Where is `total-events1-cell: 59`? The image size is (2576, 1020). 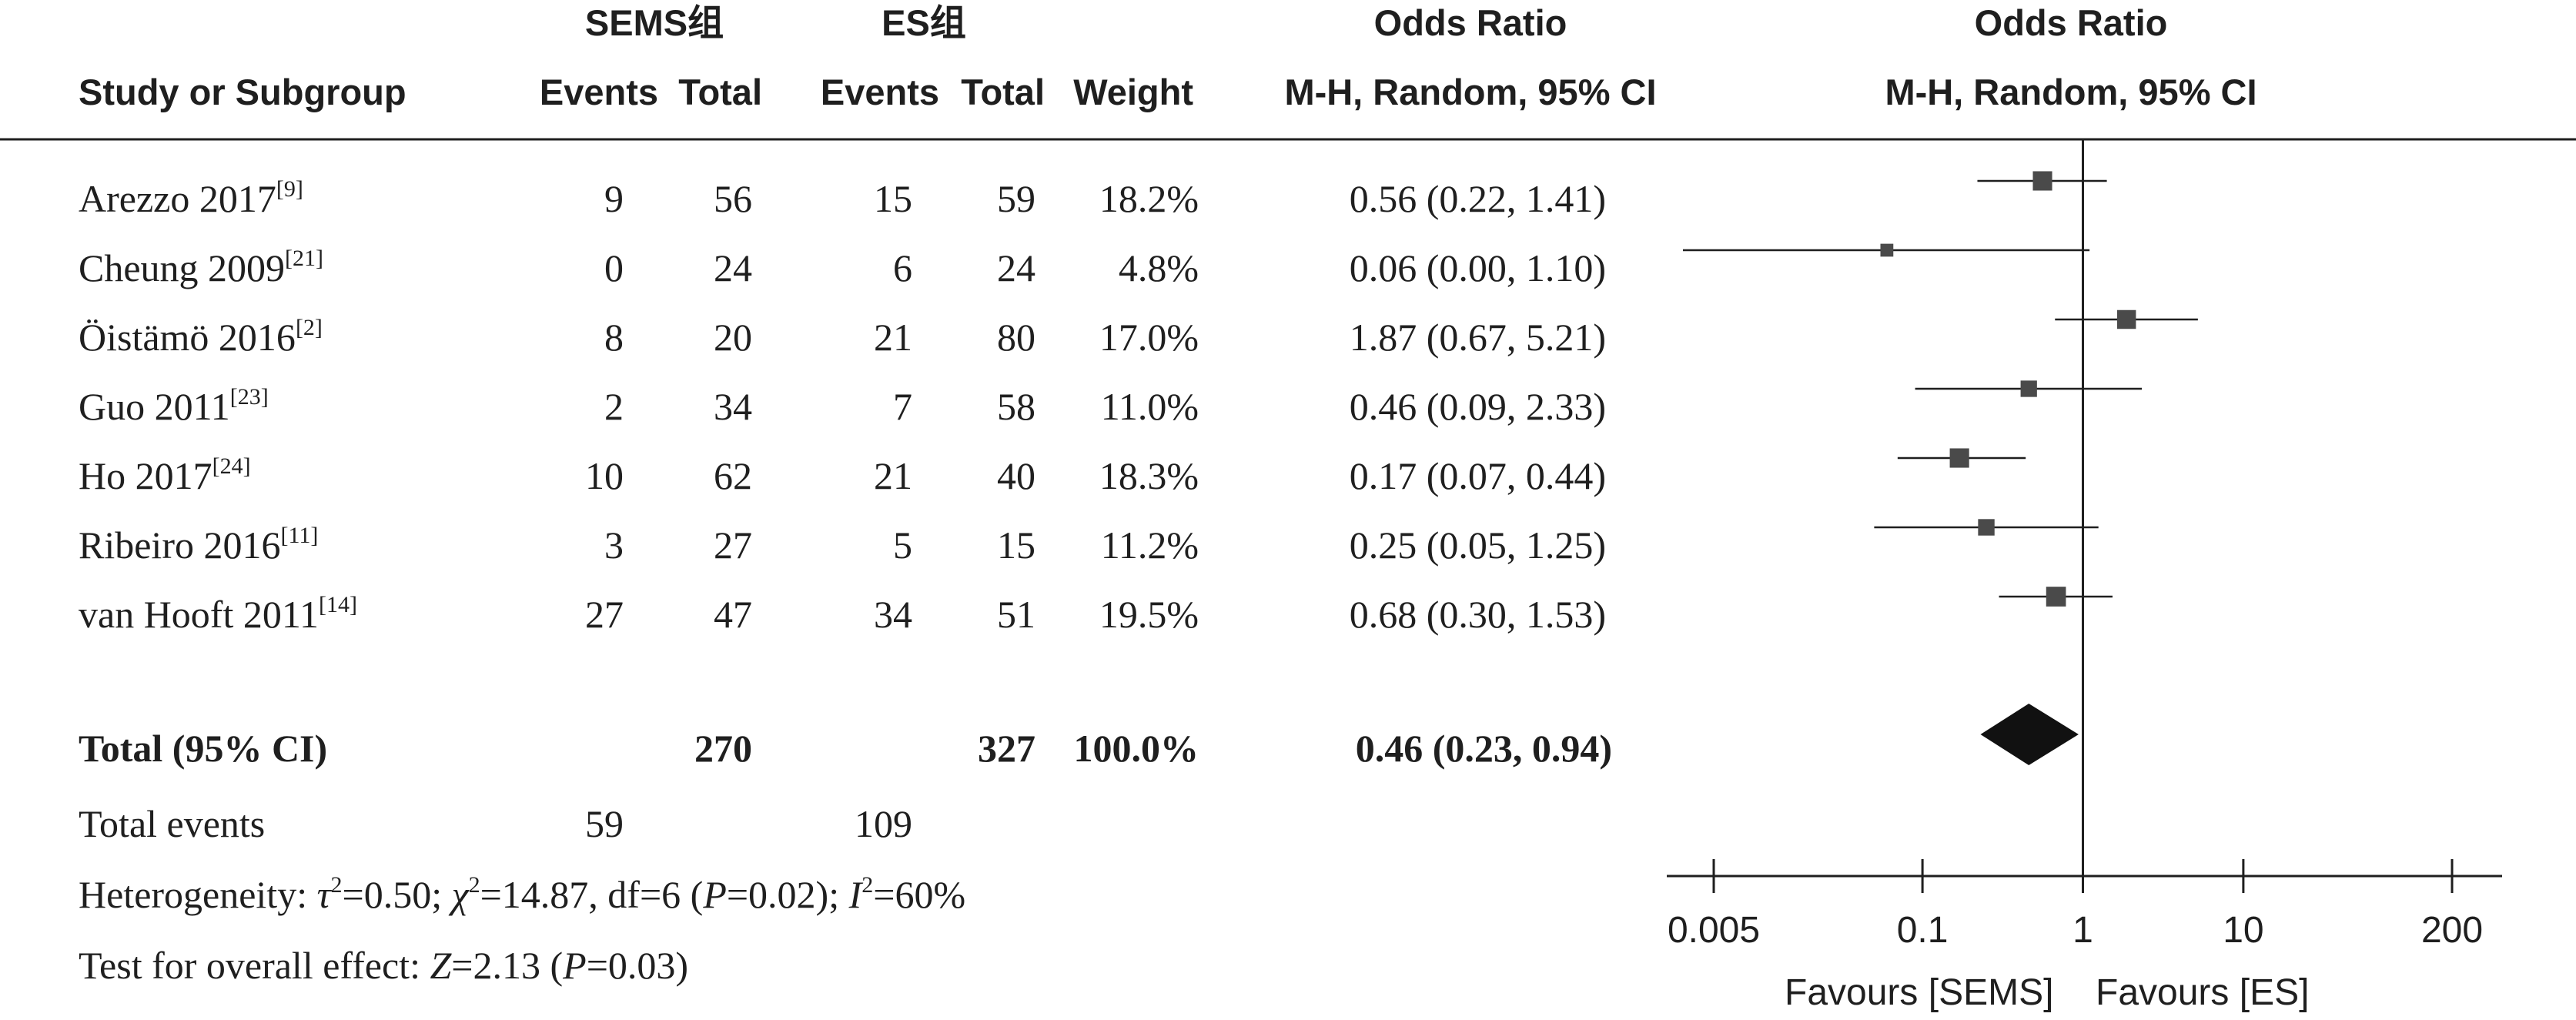 total-events1-cell: 59 is located at coordinates (604, 824).